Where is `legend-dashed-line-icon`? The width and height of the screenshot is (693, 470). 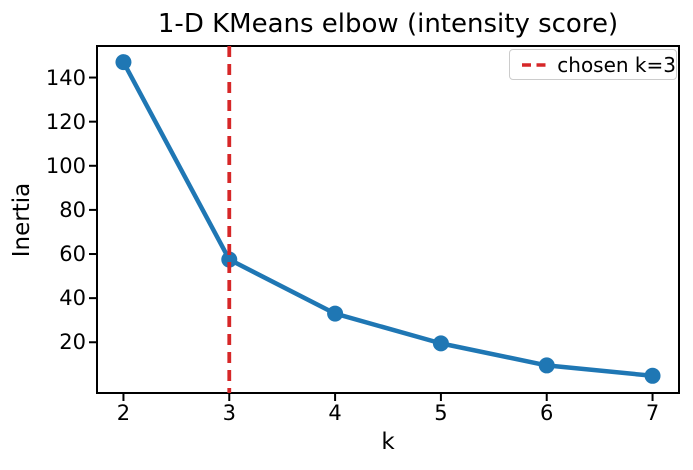
legend-dashed-line-icon is located at coordinates (535, 64).